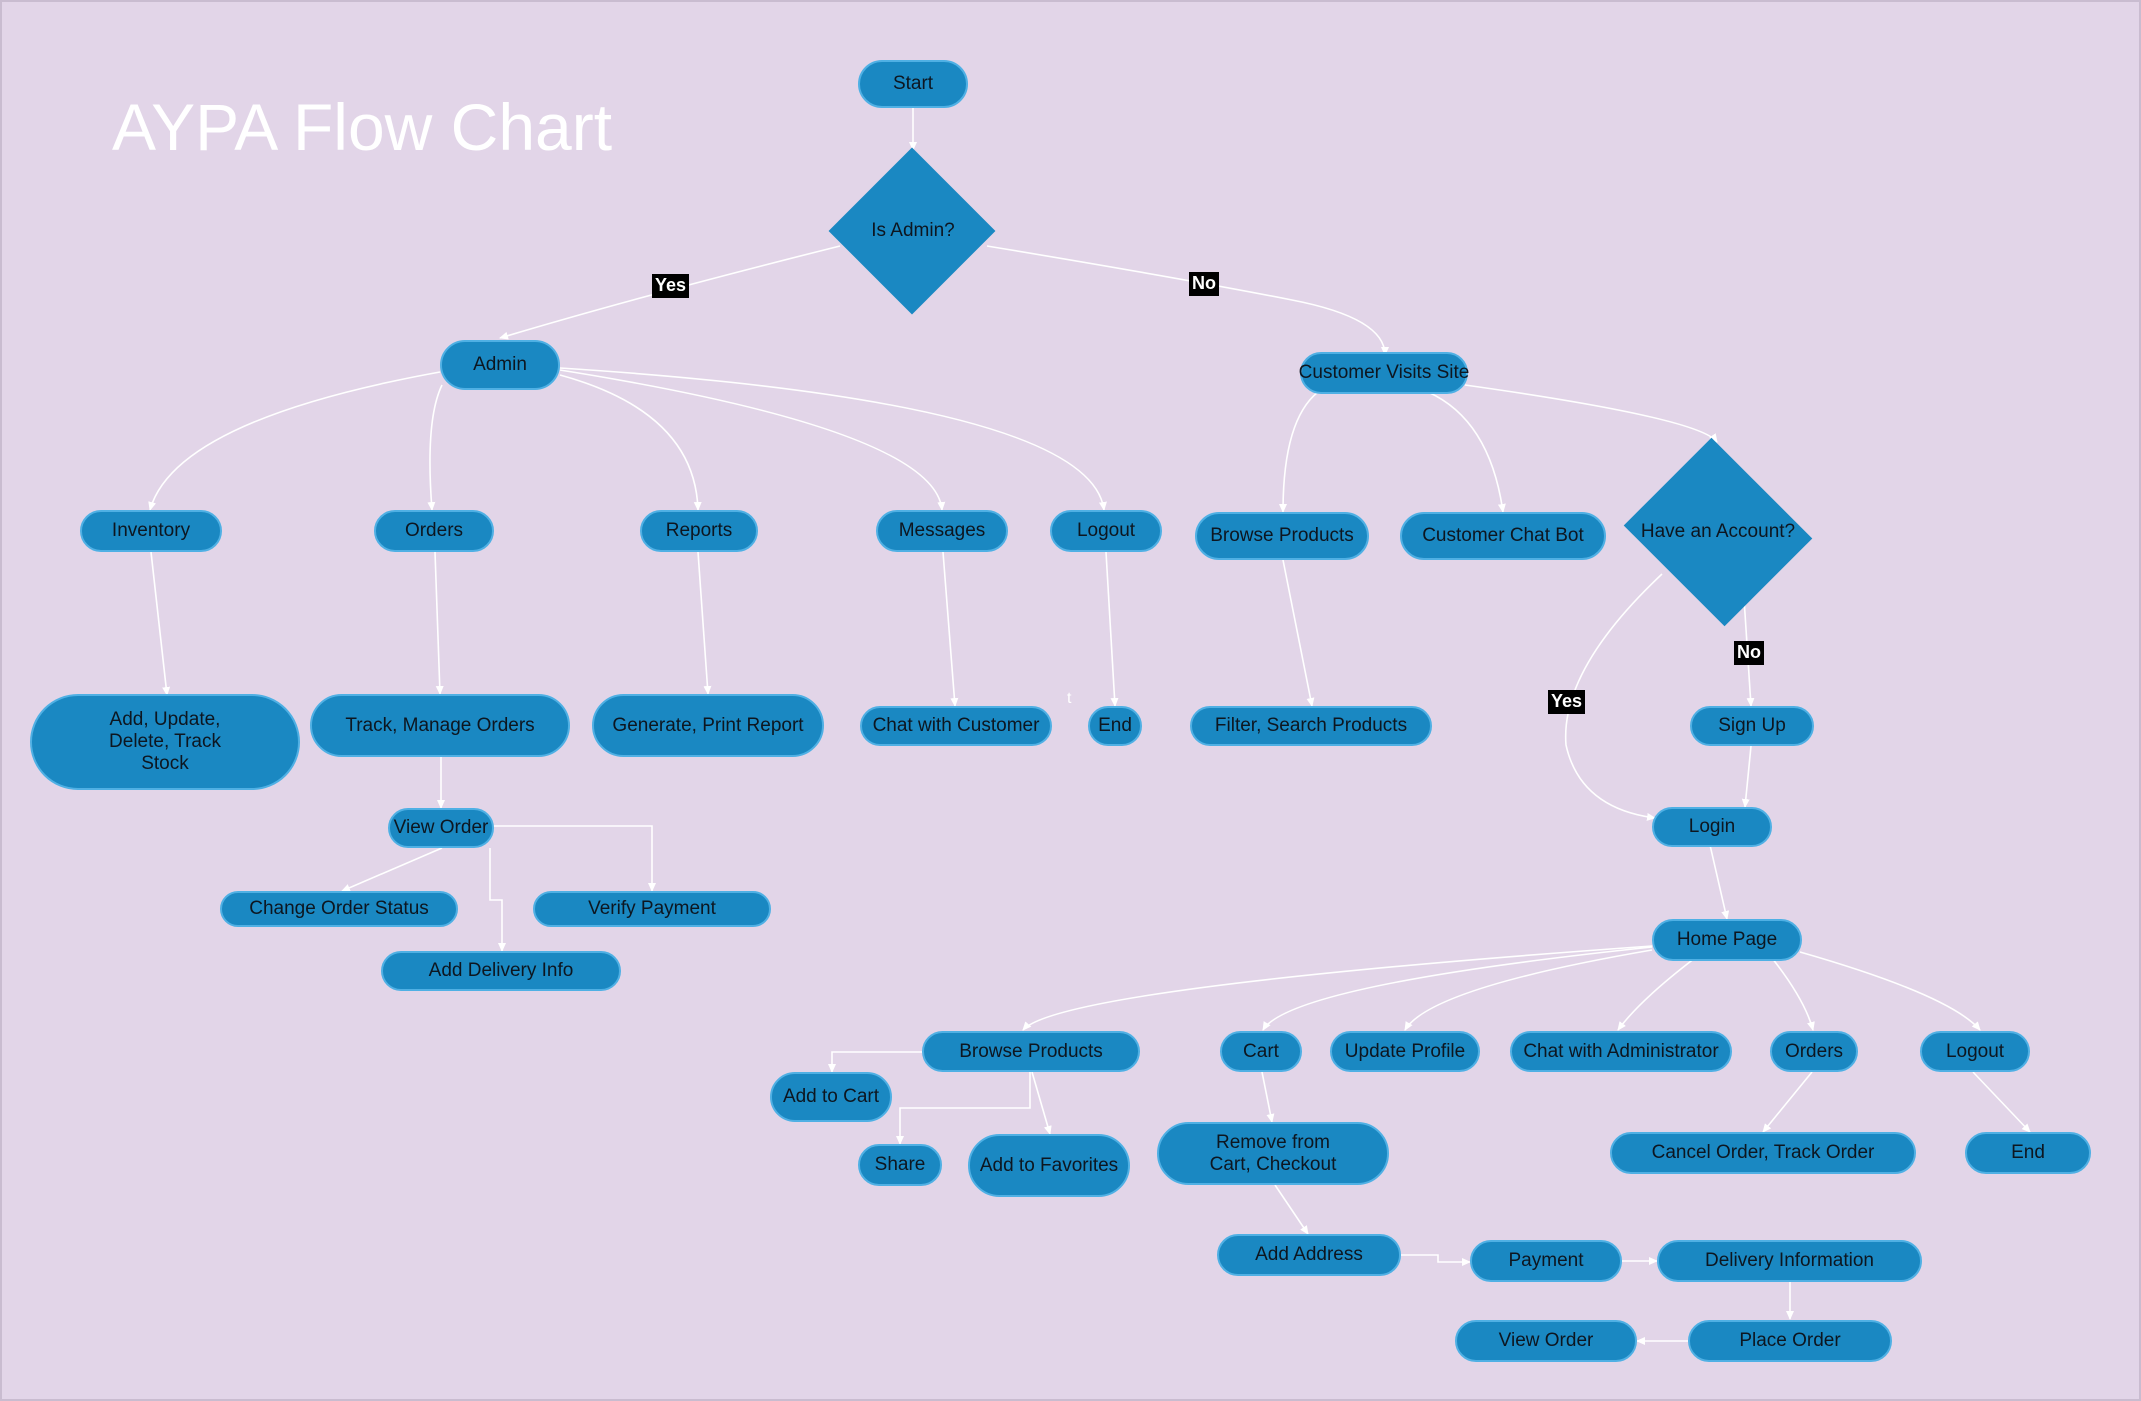 The image size is (2141, 1401). What do you see at coordinates (165, 742) in the screenshot?
I see `node-add-update-delete: Add, Update, Delete, Track Stock` at bounding box center [165, 742].